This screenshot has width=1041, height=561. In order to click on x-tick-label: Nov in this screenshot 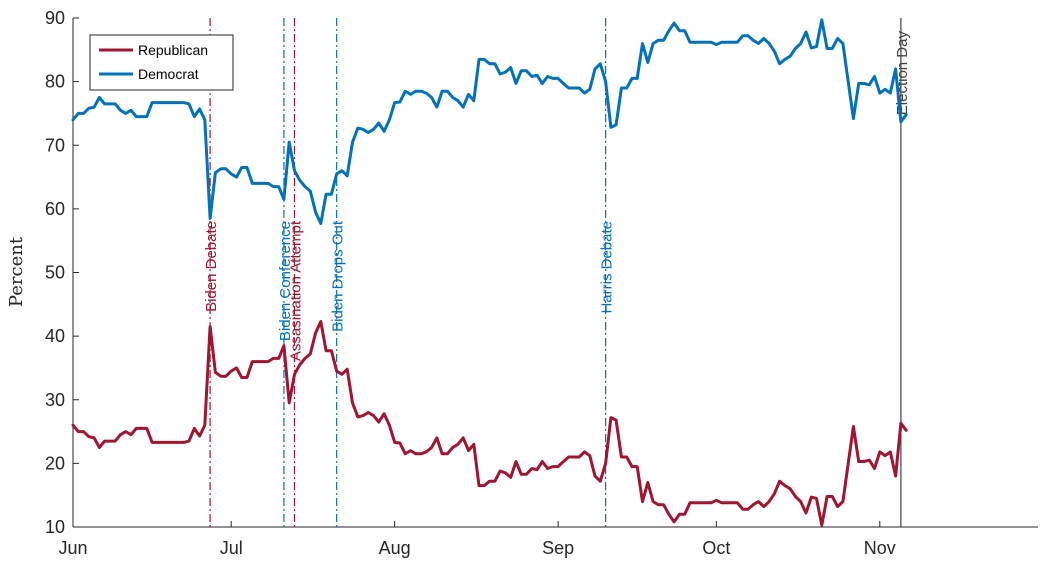, I will do `click(880, 548)`.